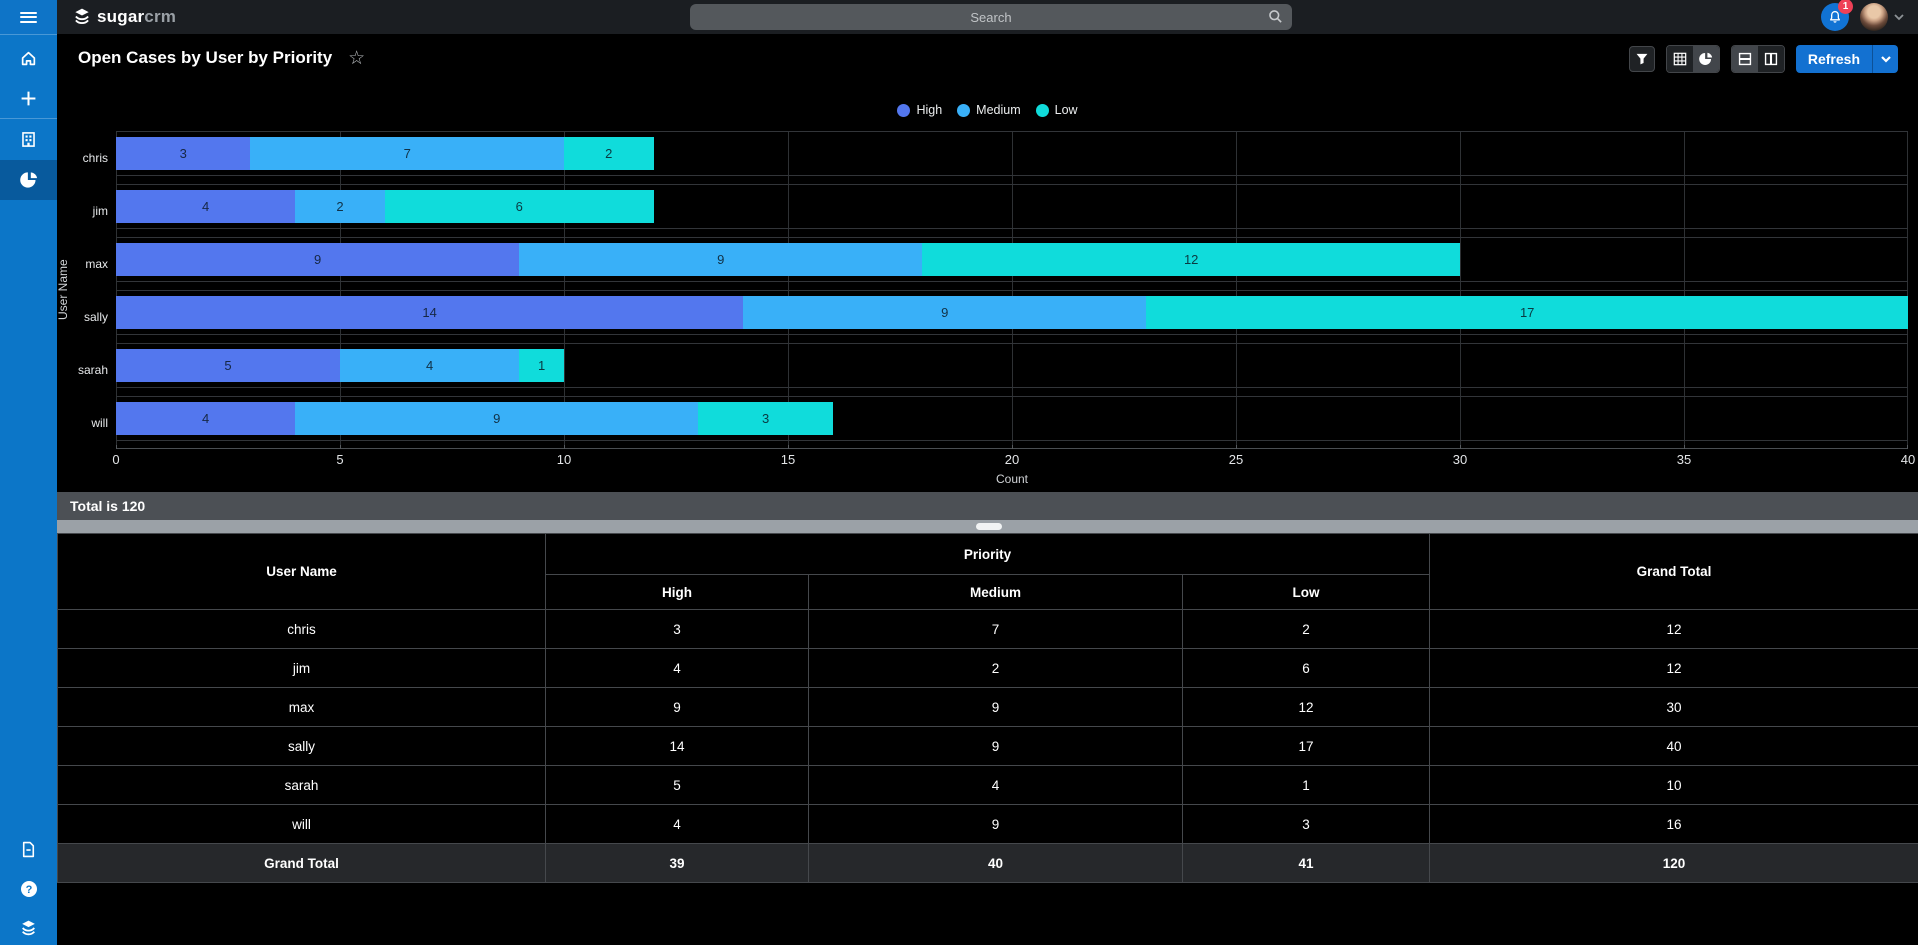 The height and width of the screenshot is (945, 1918). I want to click on bar-segment-medium: 4, so click(430, 365).